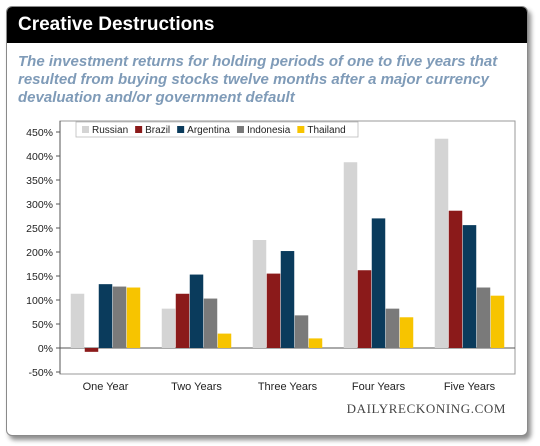  I want to click on legend-swatch-thailand, so click(301, 129).